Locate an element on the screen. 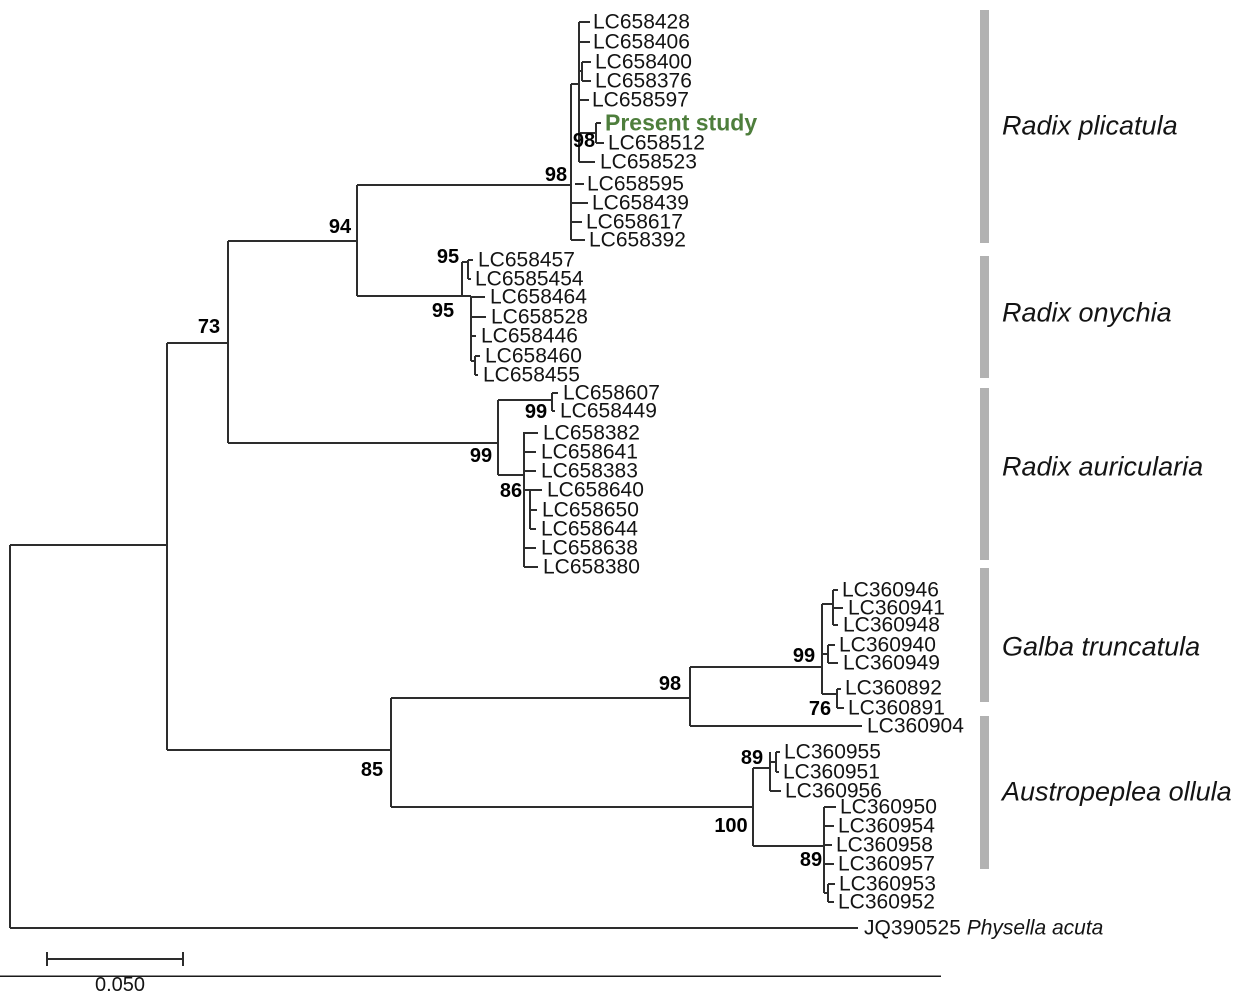 The width and height of the screenshot is (1244, 996). taxon-label: LC658400 is located at coordinates (643, 62).